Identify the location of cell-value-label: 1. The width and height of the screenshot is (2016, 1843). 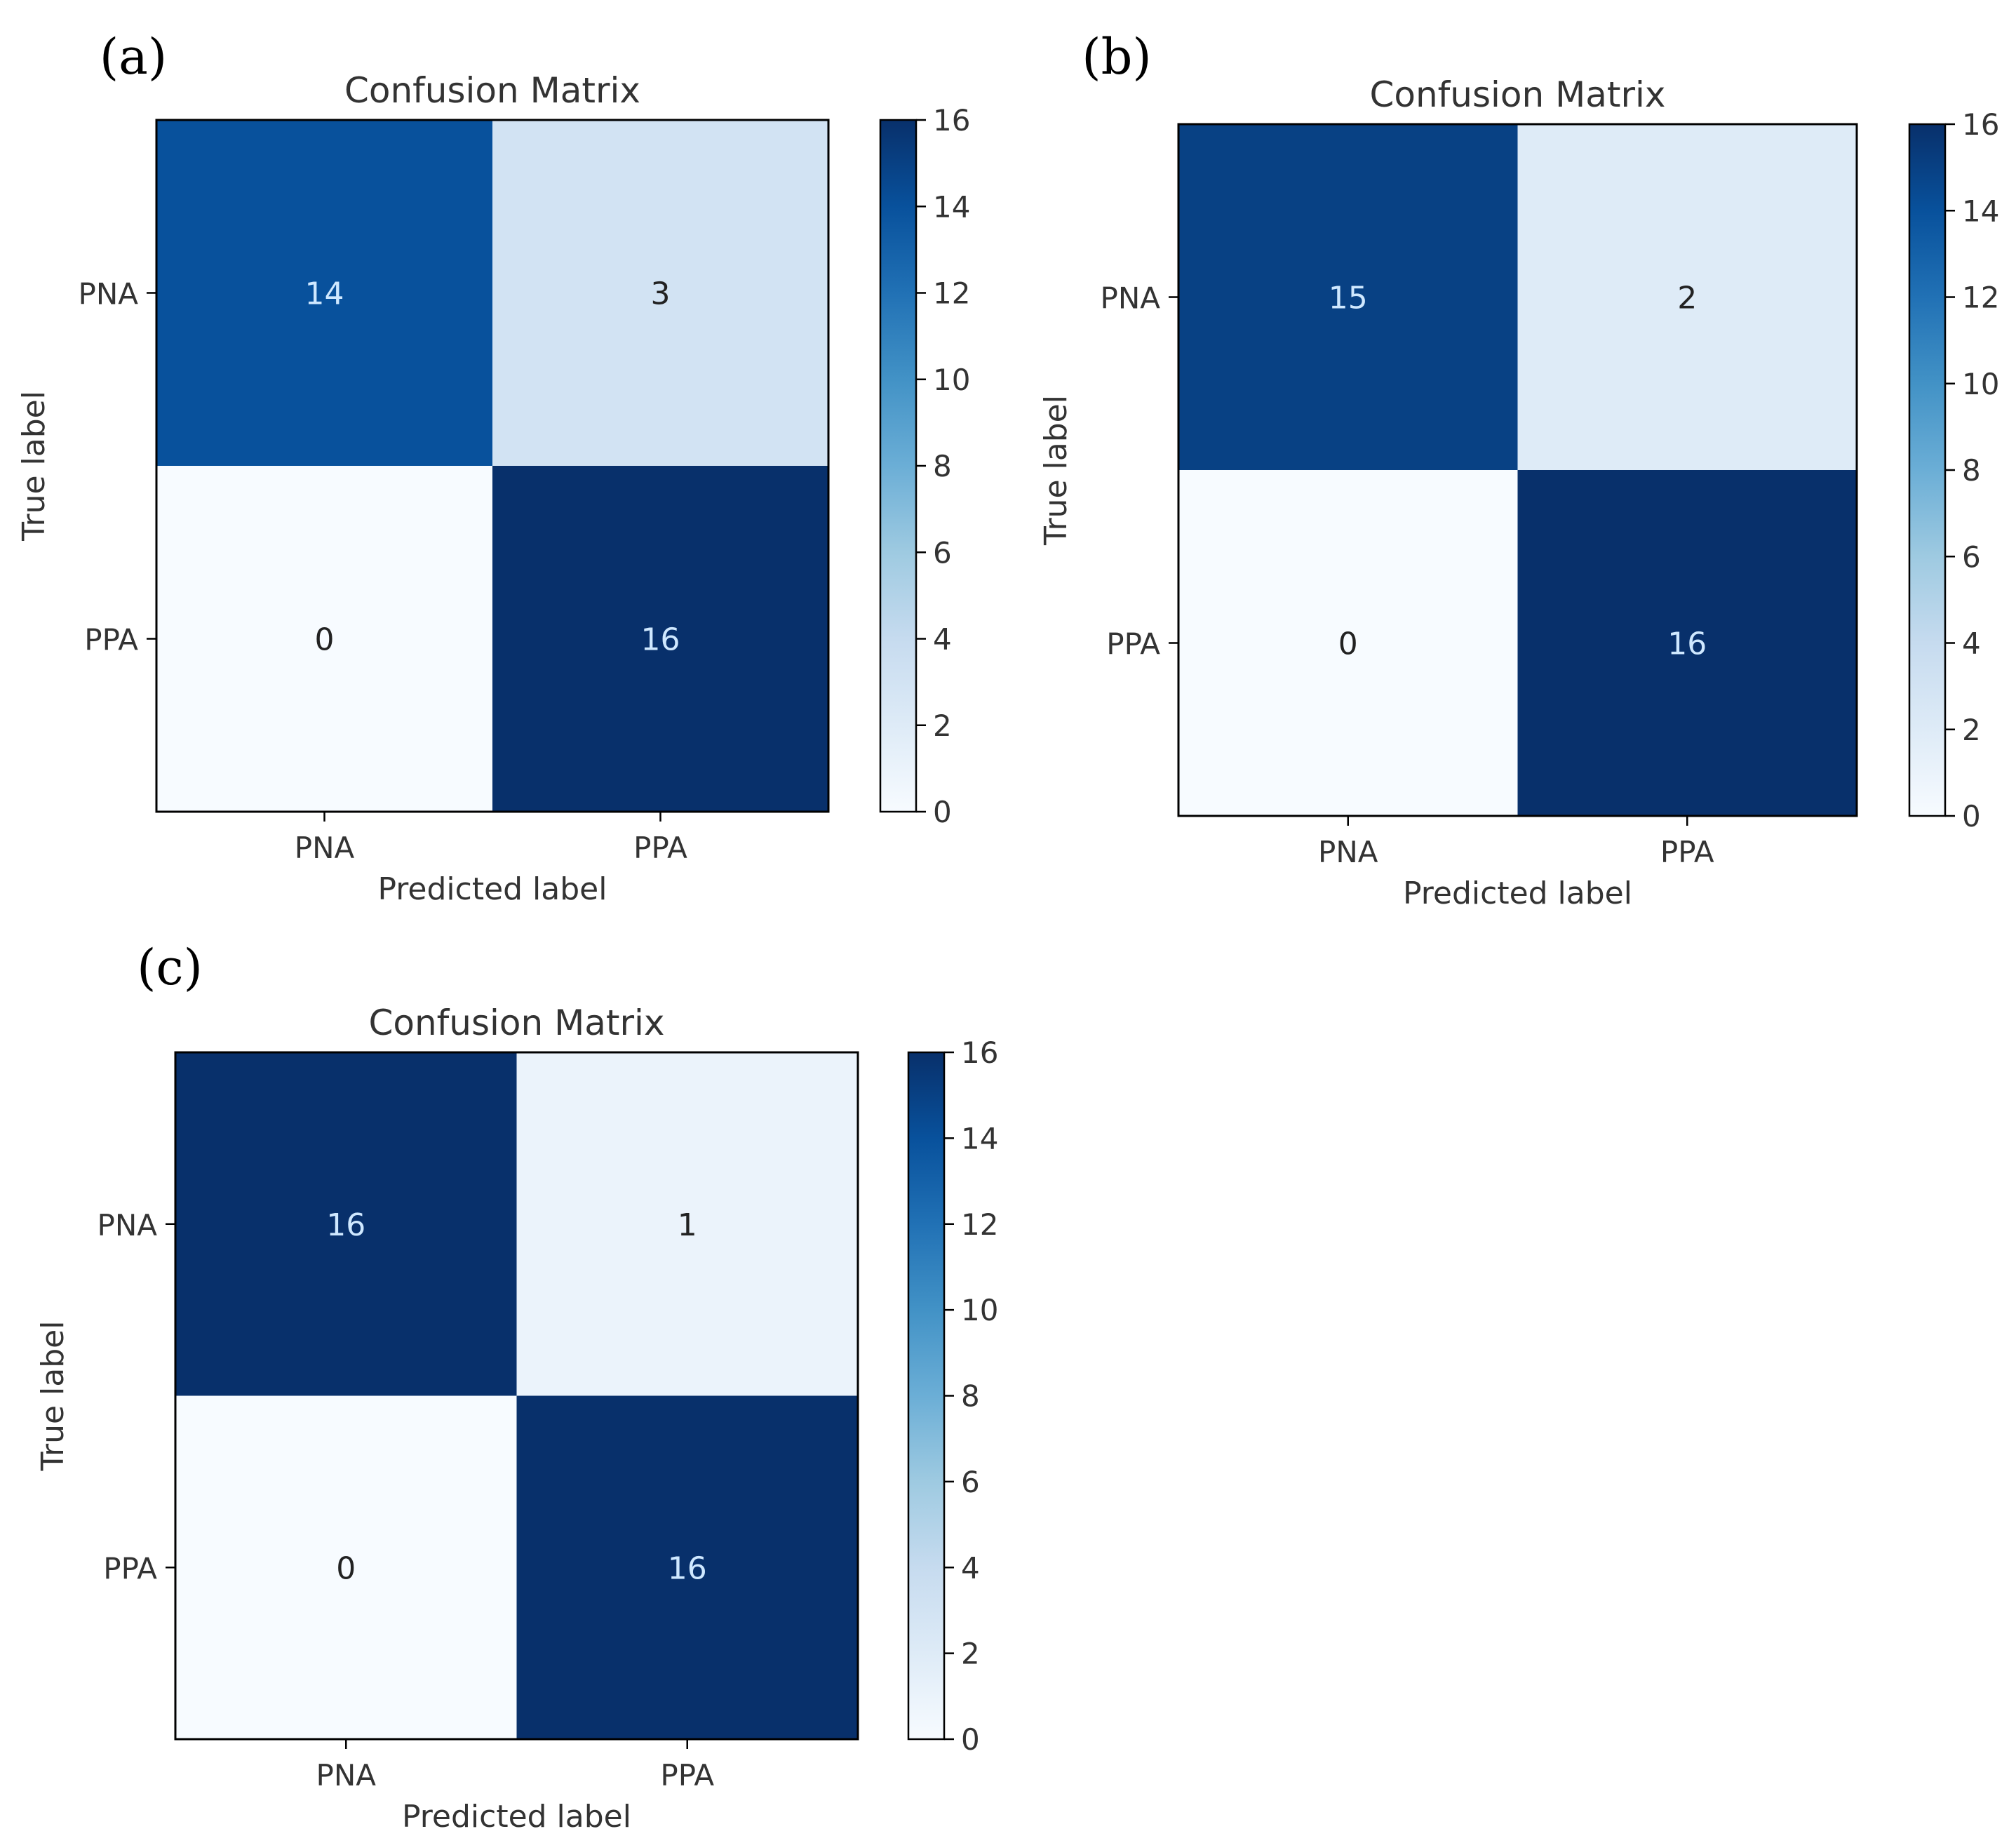
(688, 1225).